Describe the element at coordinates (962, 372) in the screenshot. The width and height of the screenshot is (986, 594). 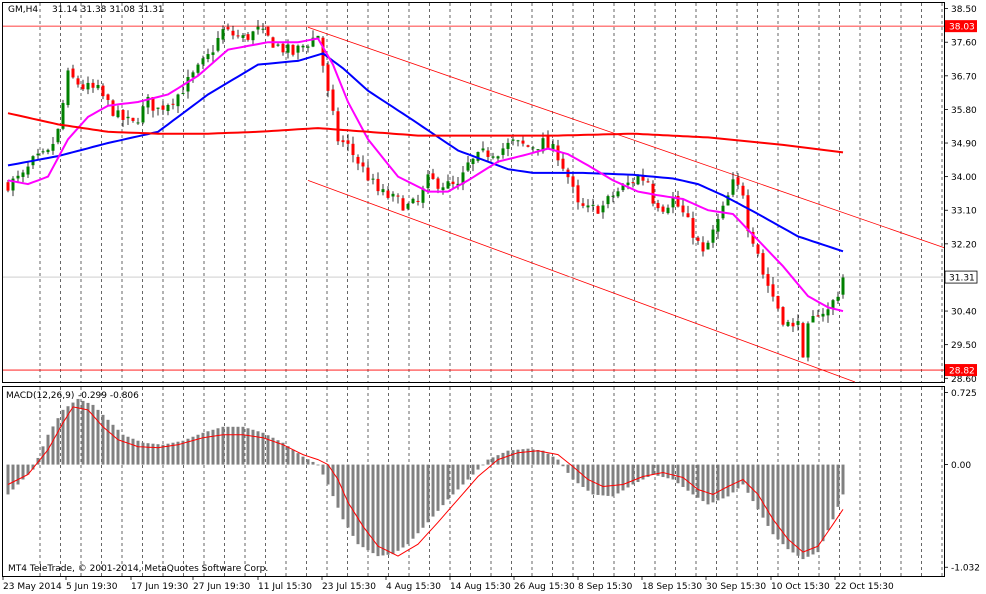
I see `hline-price-label: 28.82` at that location.